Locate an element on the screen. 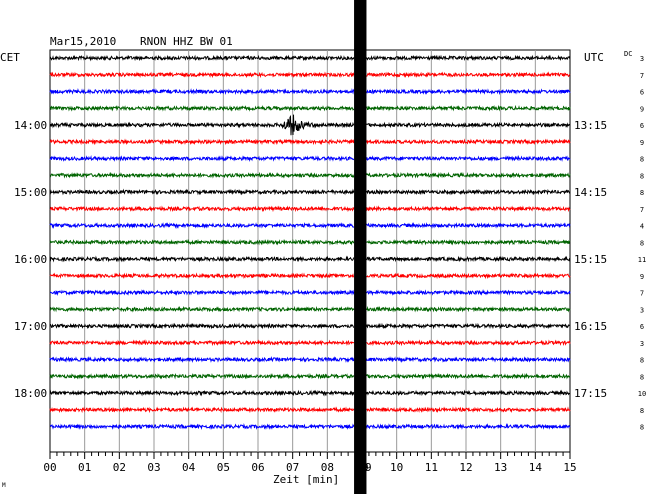 This screenshot has width=650, height=494. footer-mark: M is located at coordinates (4, 485).